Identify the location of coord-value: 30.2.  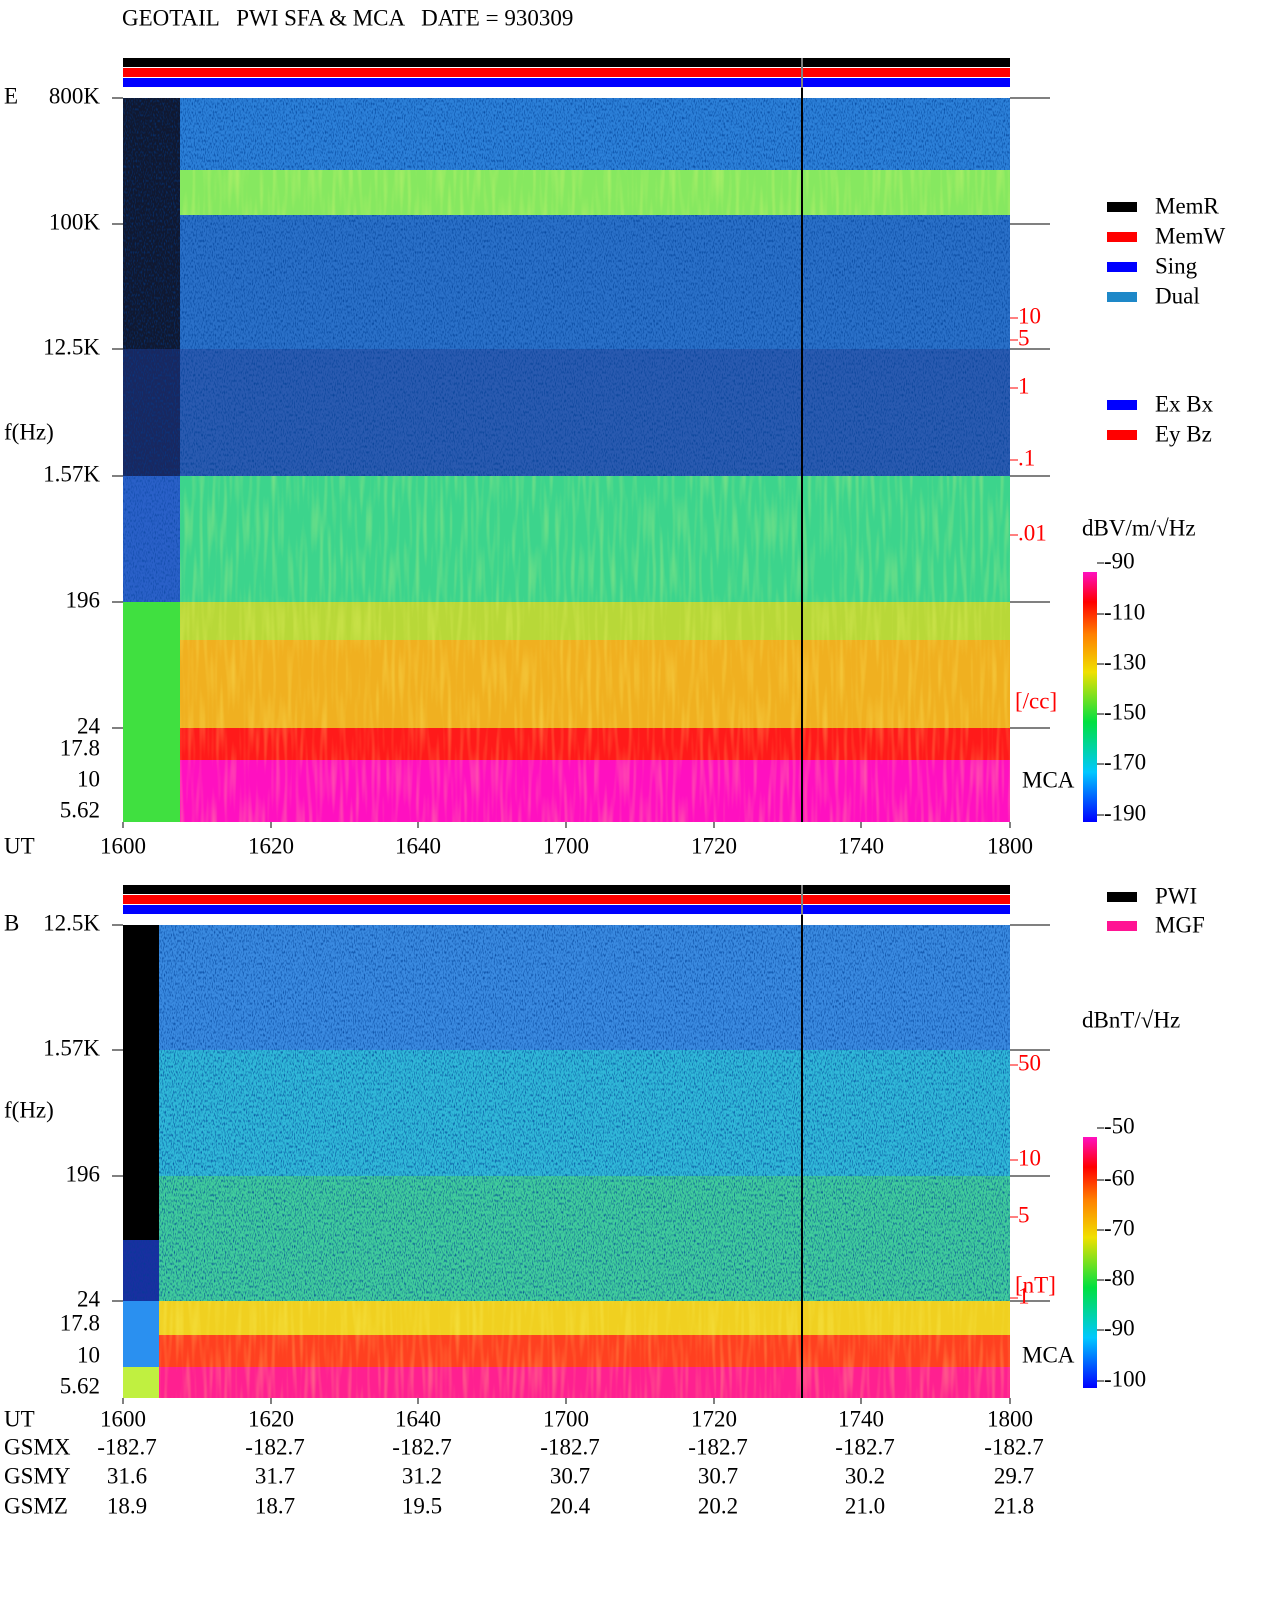
(865, 1475).